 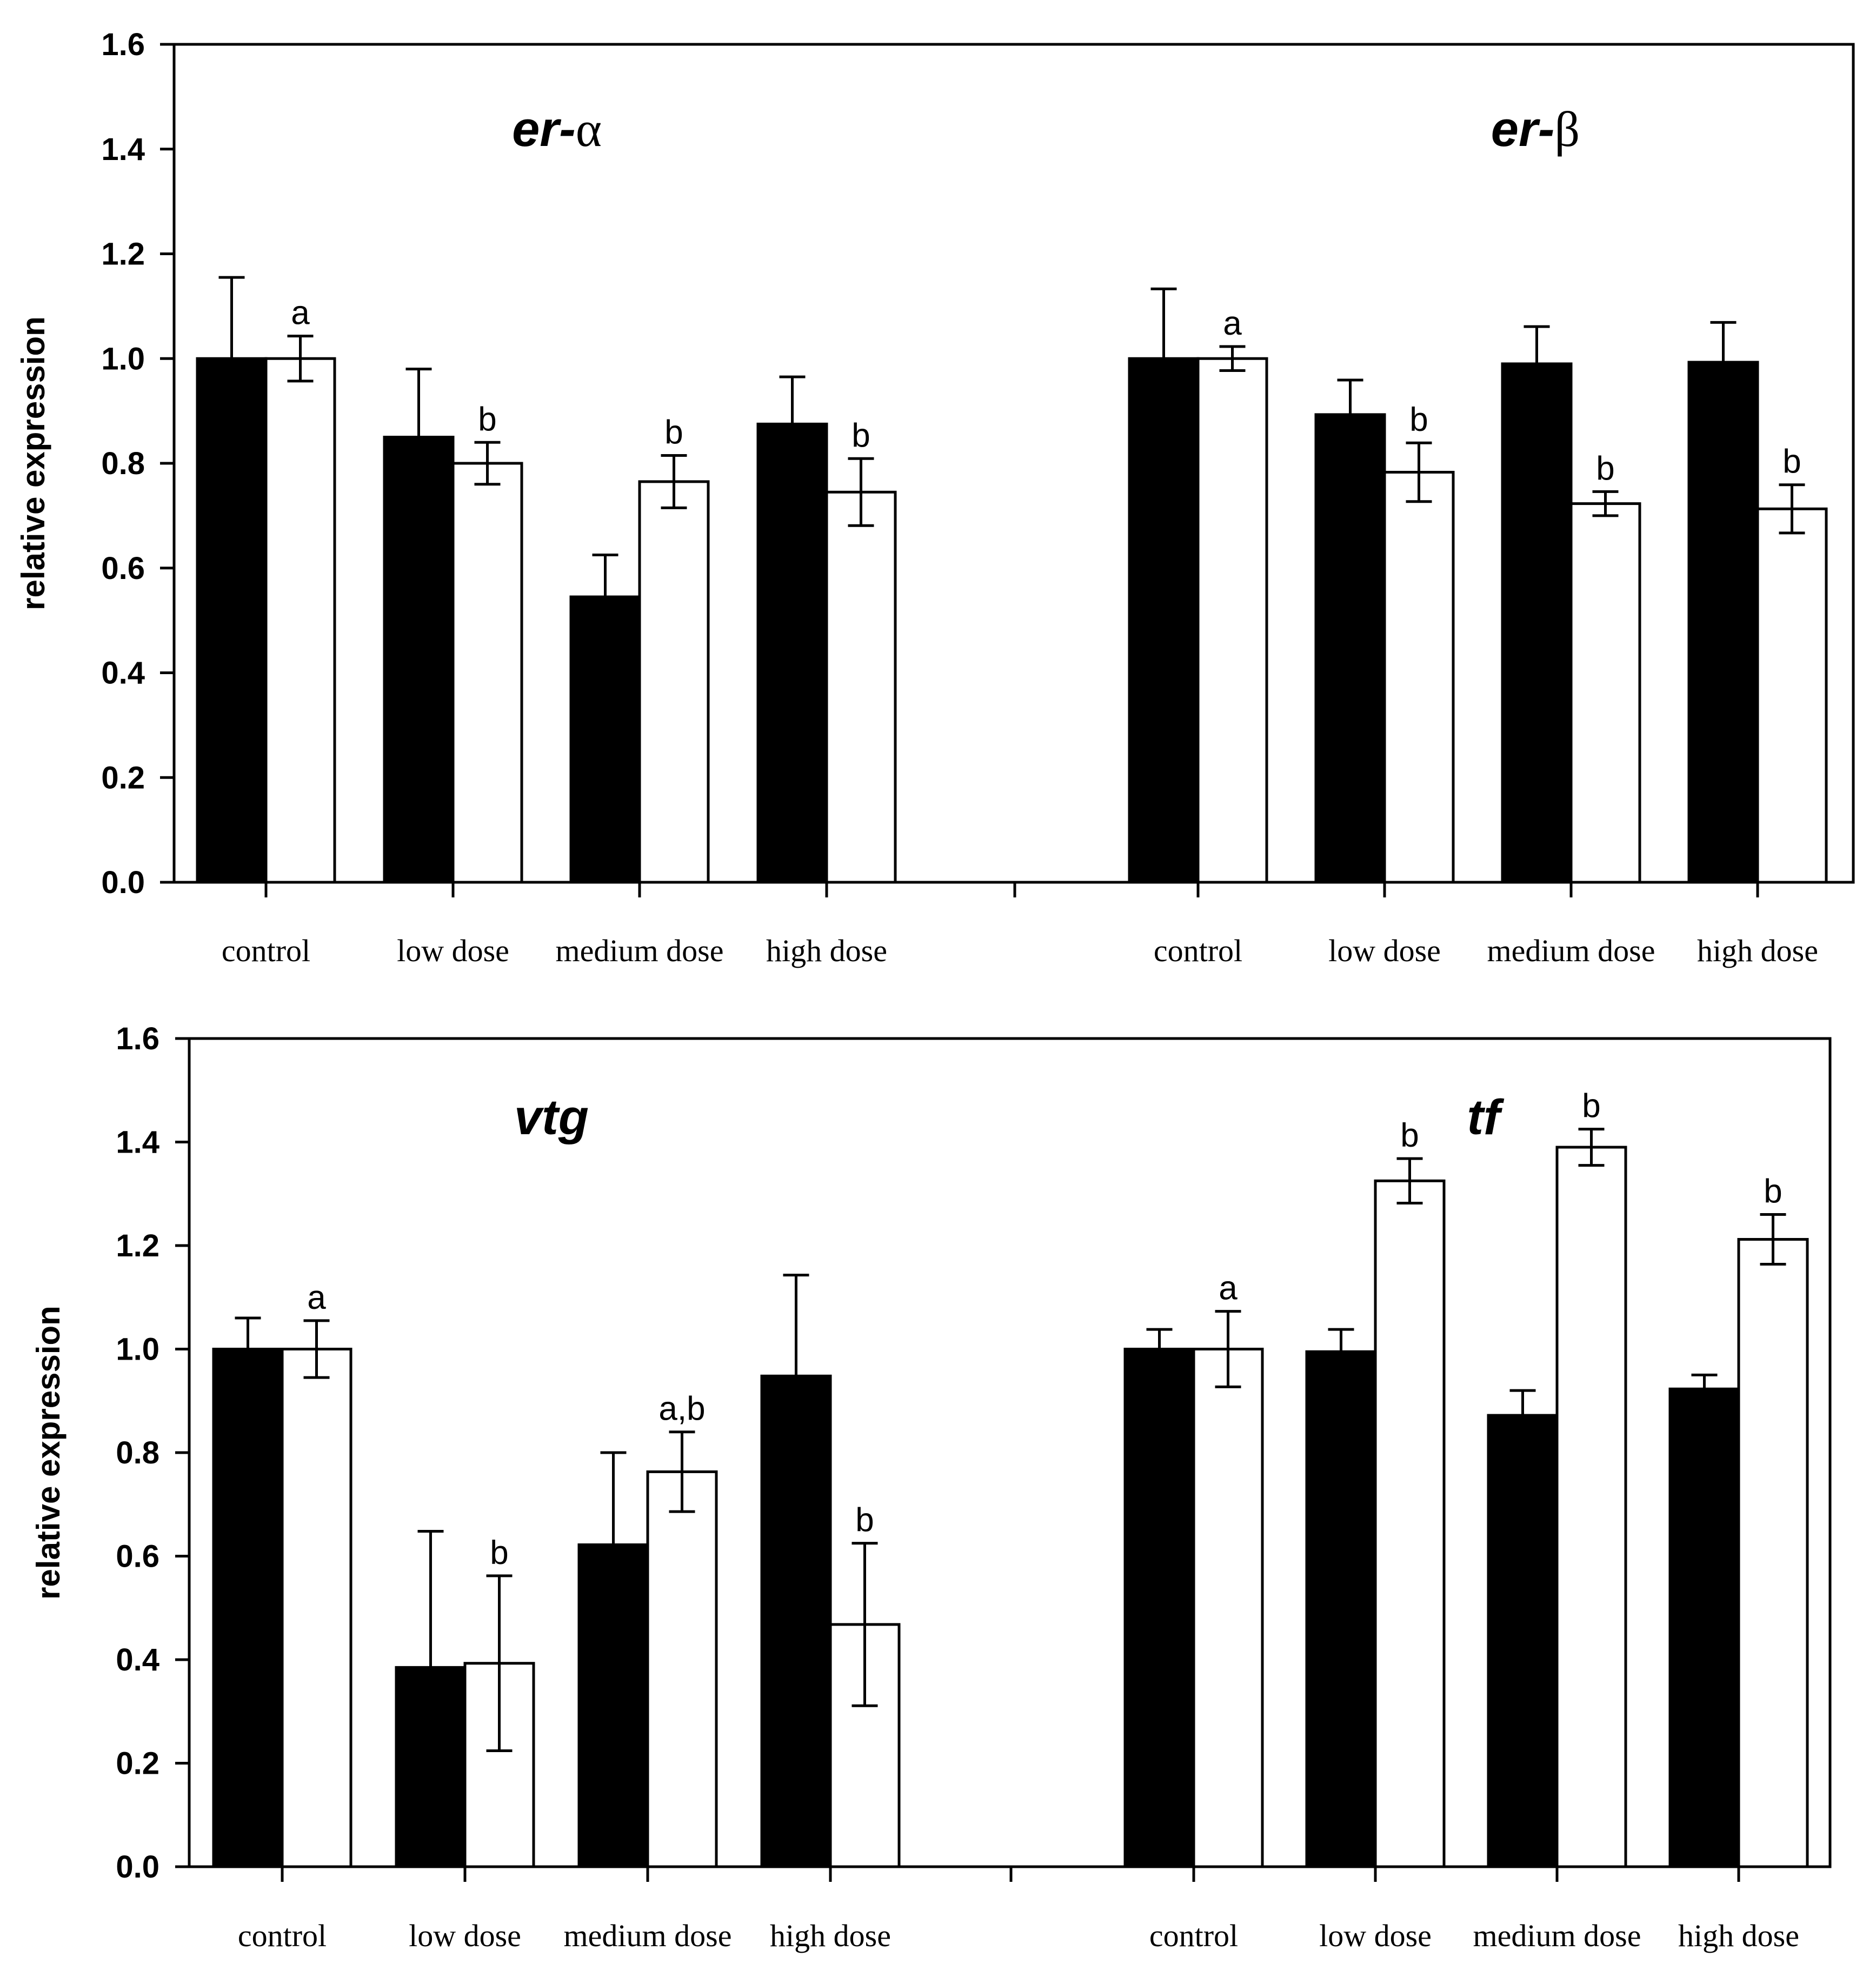 I want to click on gene-label: er-α, so click(x=557, y=129).